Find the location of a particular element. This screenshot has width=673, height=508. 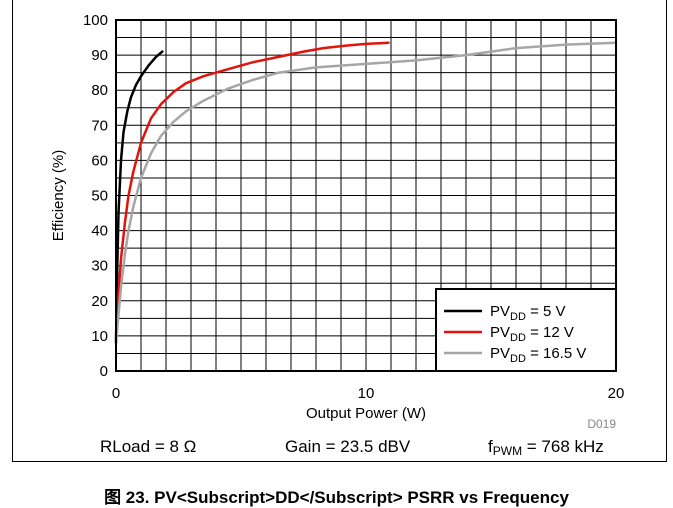

y-tick-label: 10 is located at coordinates (99, 336).